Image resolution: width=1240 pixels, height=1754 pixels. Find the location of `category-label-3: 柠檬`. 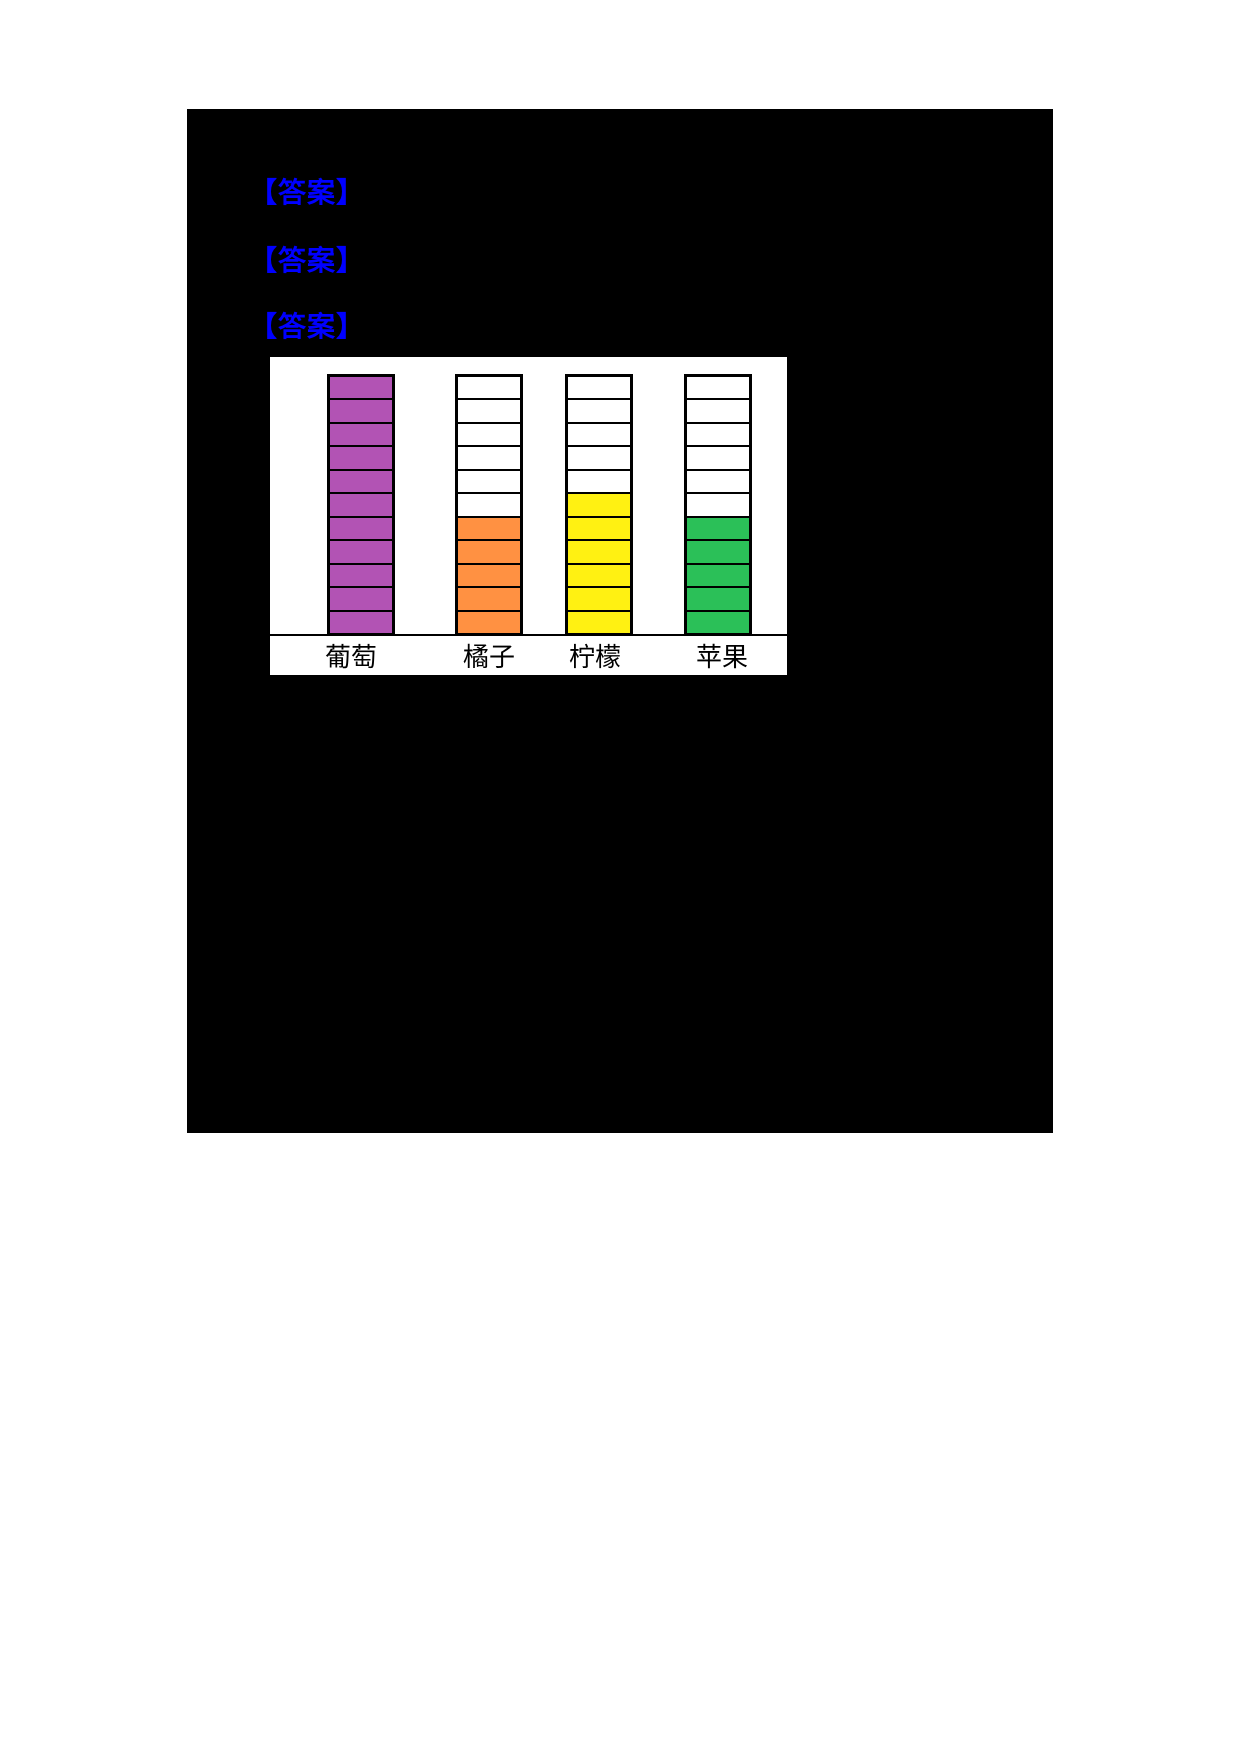

category-label-3: 柠檬 is located at coordinates (594, 657).